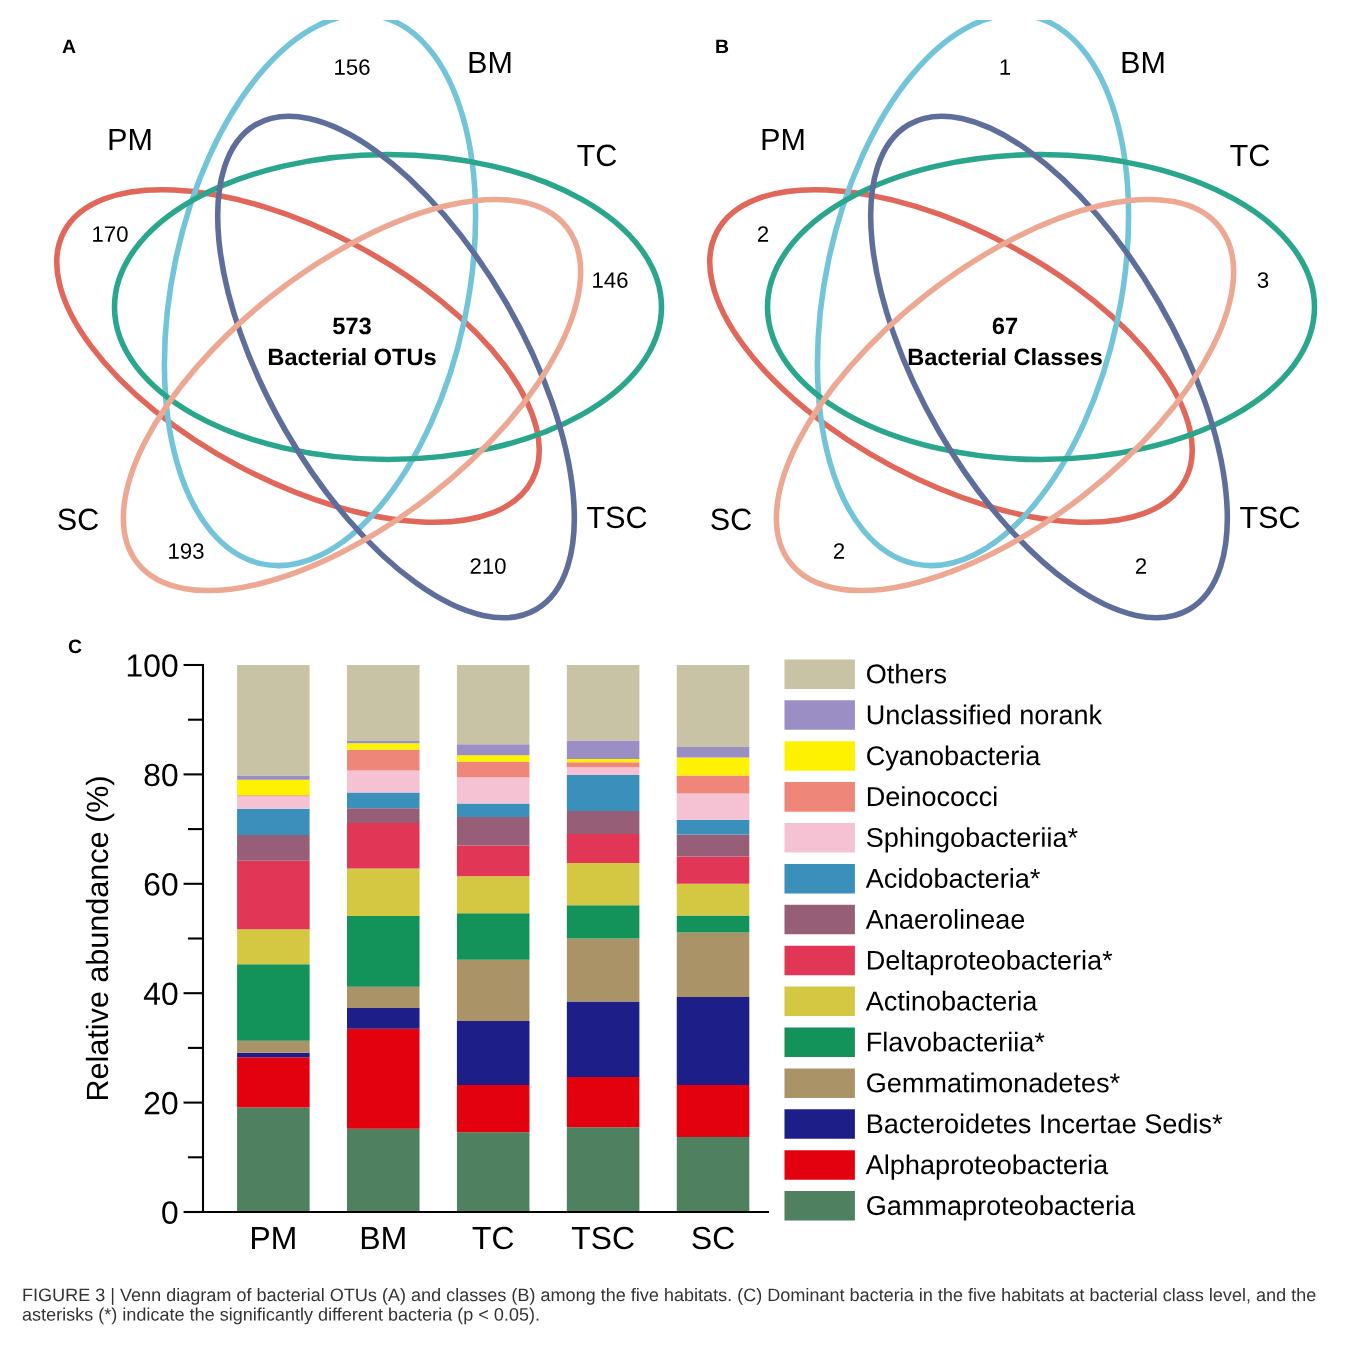 This screenshot has width=1360, height=1347. Describe the element at coordinates (352, 356) in the screenshot. I see `text: Bacterial OTUs` at that location.